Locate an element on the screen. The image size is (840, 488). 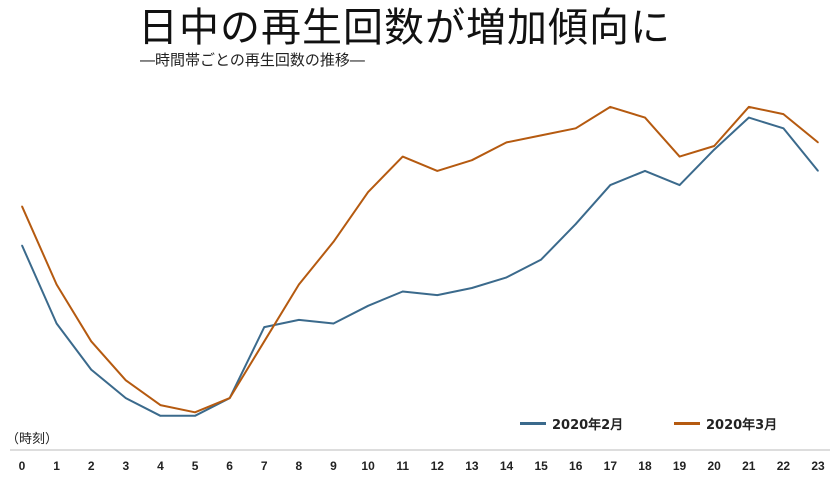
chart-title: 日中の再生回数が増加傾向に is located at coordinates (404, 28).